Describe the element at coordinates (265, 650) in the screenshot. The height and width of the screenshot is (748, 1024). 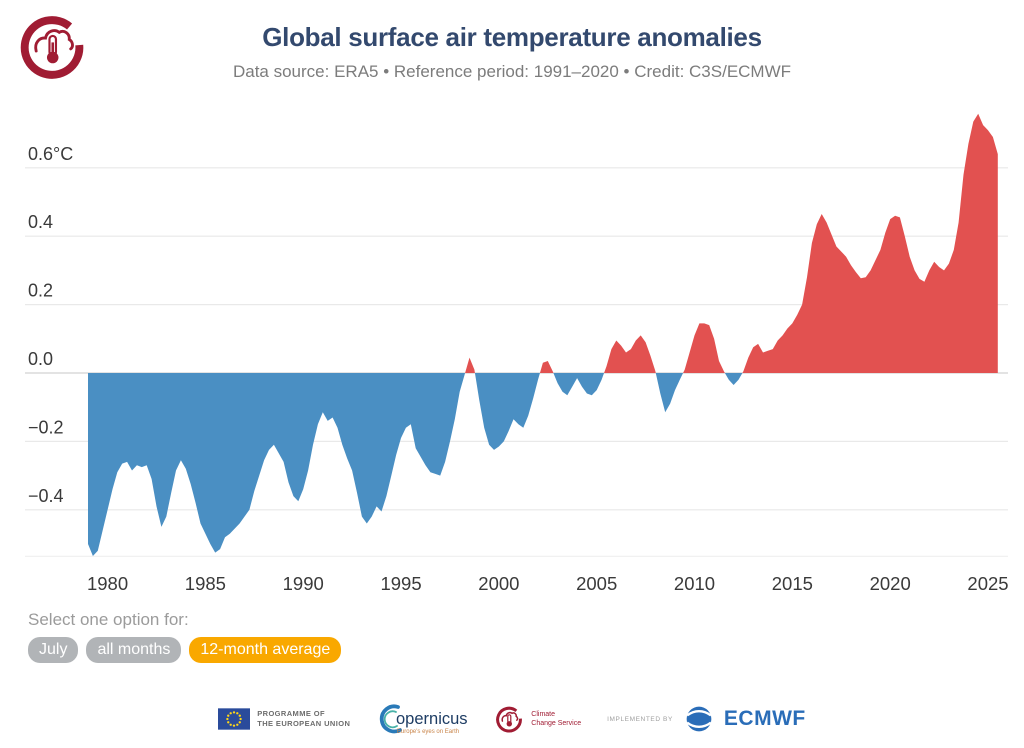
I see `option-12-month-average: 12-month average` at that location.